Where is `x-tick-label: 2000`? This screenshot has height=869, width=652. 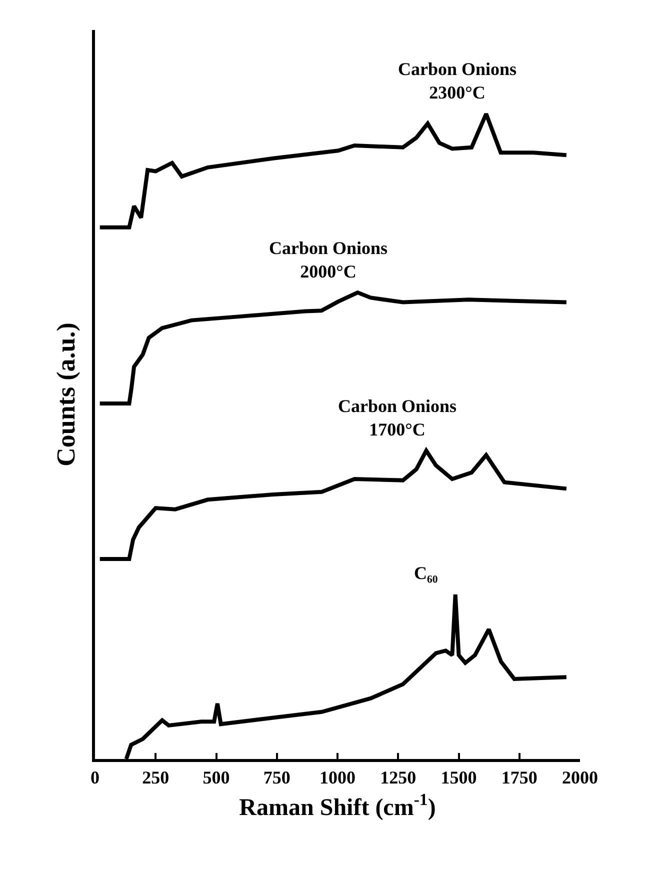
x-tick-label: 2000 is located at coordinates (580, 778).